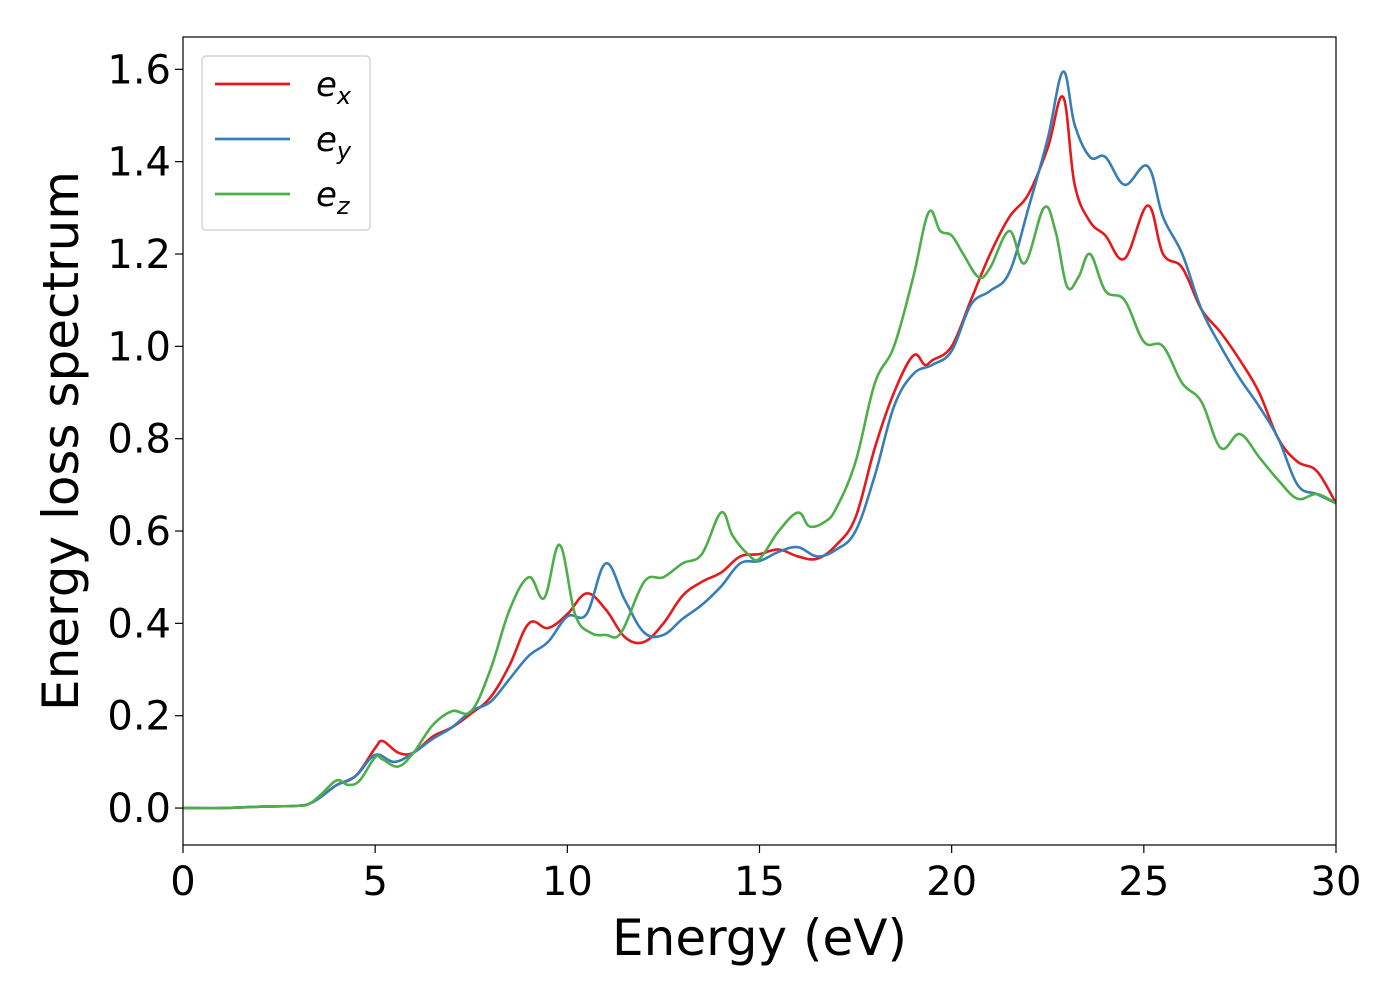 This screenshot has height=1000, width=1400. What do you see at coordinates (344, 151) in the screenshot?
I see `legend-label-subscript: y` at bounding box center [344, 151].